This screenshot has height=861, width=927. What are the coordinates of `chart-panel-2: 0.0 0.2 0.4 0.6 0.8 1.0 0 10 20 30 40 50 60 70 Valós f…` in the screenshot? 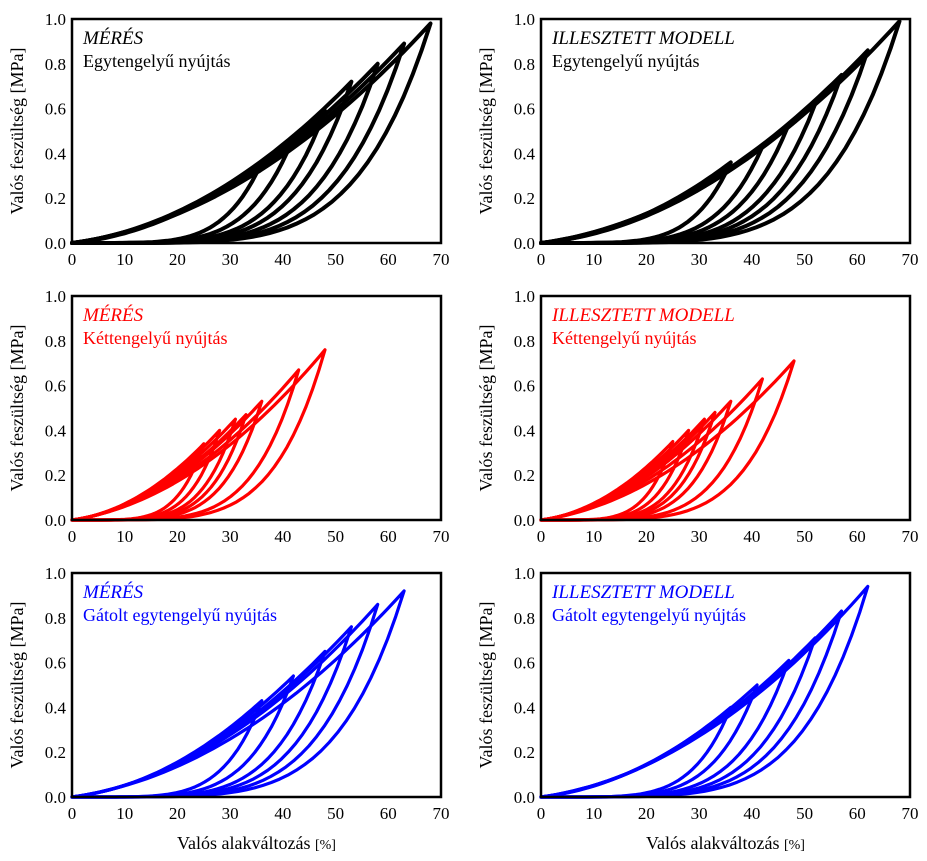 It's located at (697, 139).